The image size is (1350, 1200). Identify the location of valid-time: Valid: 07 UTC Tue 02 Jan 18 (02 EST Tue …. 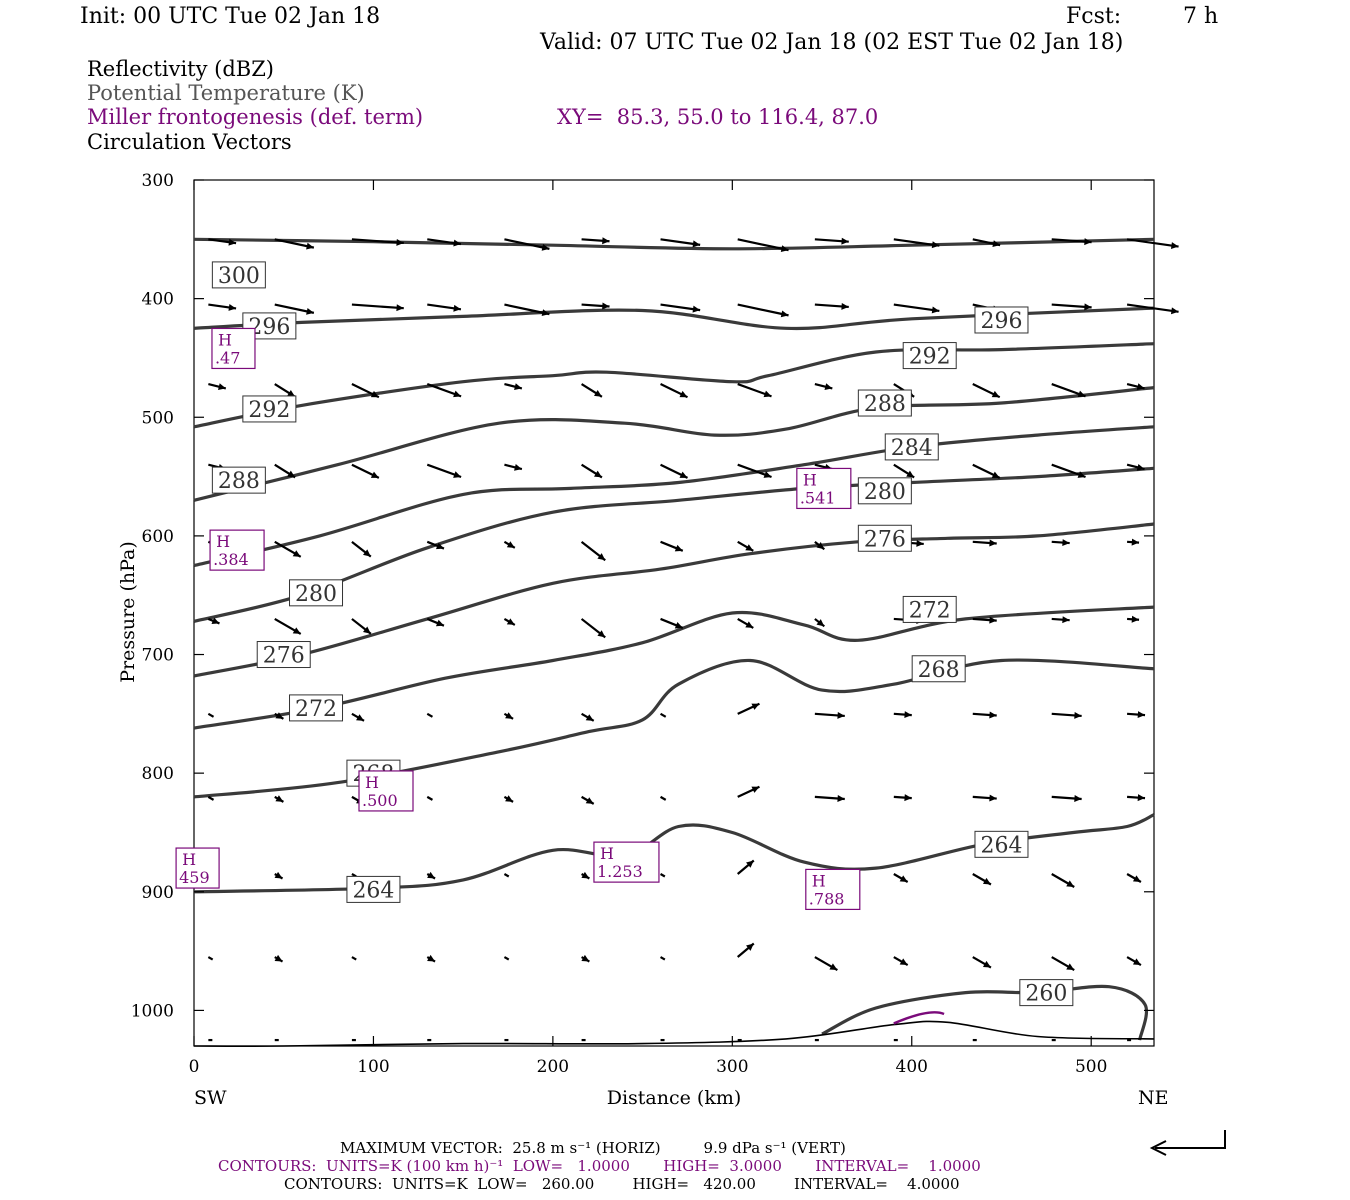
(832, 42).